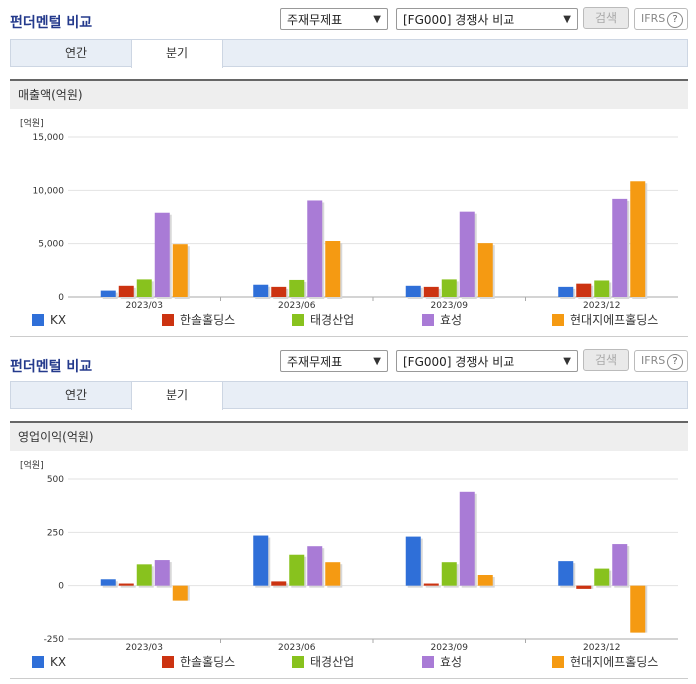 The image size is (696, 684). I want to click on section-header: 영업이익(억원), so click(349, 436).